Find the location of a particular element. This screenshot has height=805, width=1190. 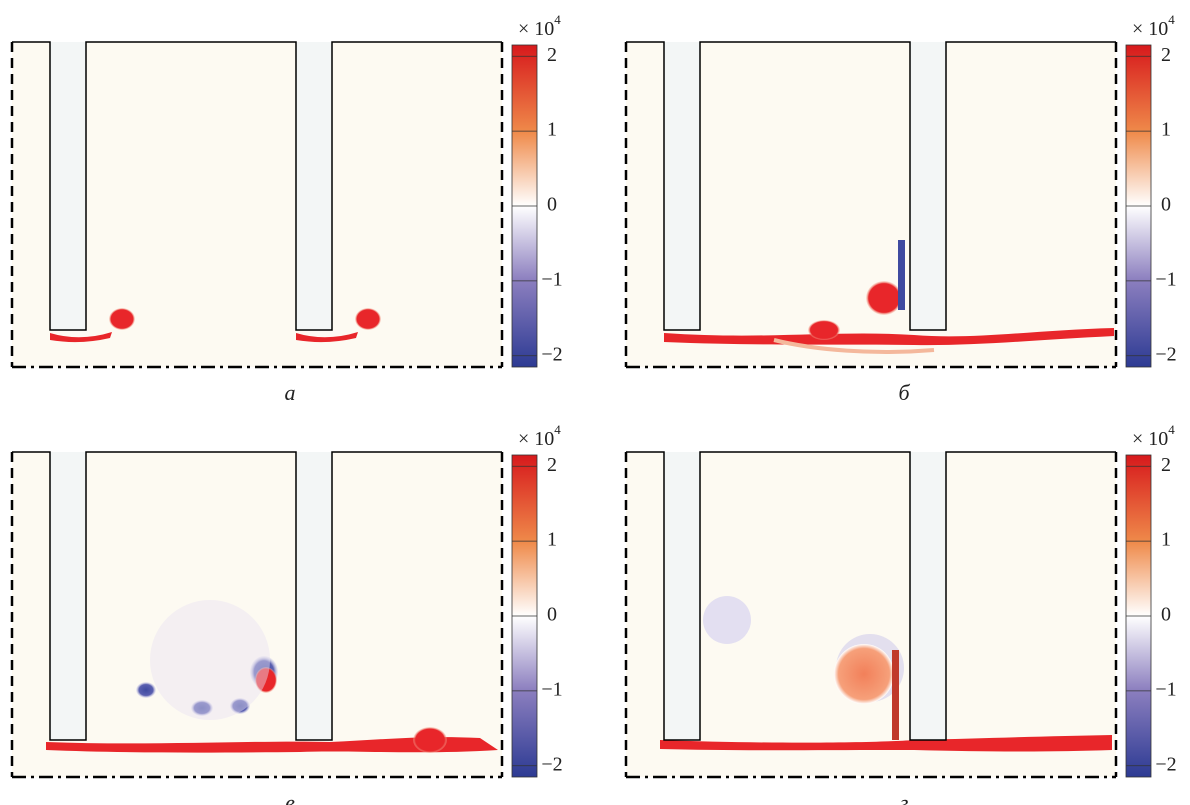

panel-caption: г is located at coordinates (904, 797).